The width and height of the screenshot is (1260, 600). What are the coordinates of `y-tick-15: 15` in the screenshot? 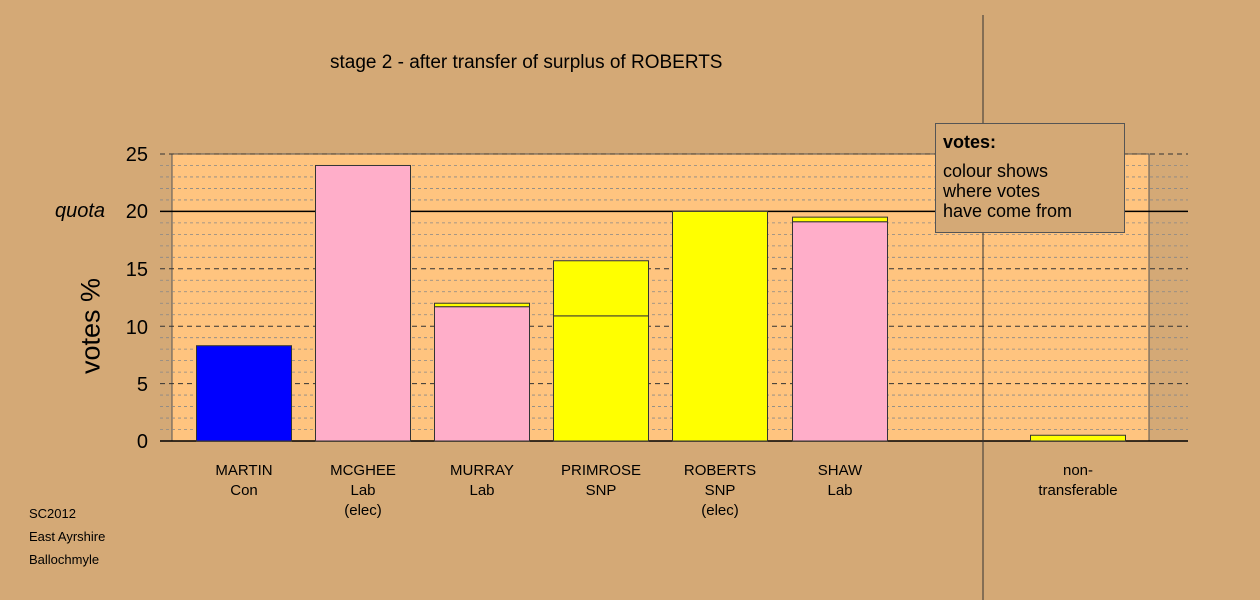 It's located at (136, 270).